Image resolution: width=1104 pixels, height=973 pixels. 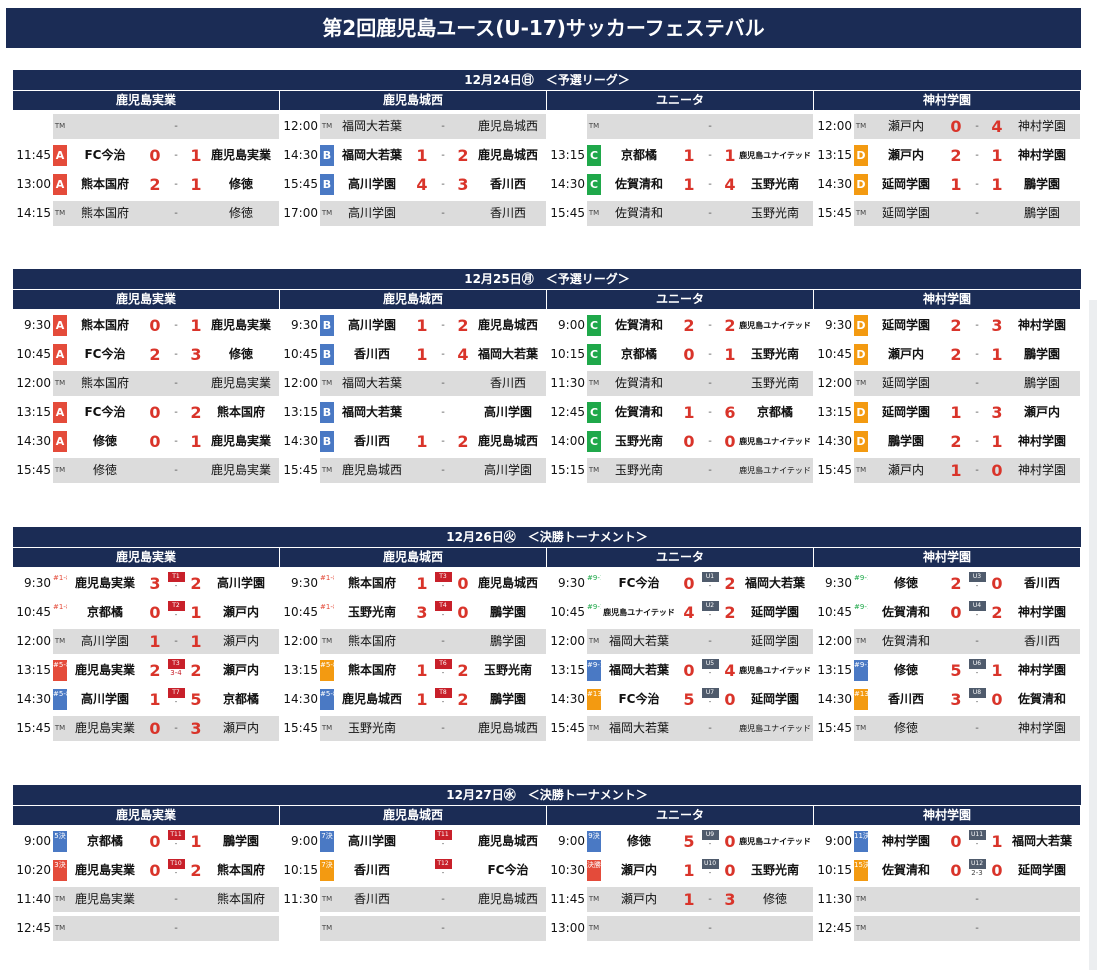 What do you see at coordinates (680, 870) in the screenshot?
I see `match-row: 10:30 決勝 瀬戸内 1 0 U10- 玉野光南` at bounding box center [680, 870].